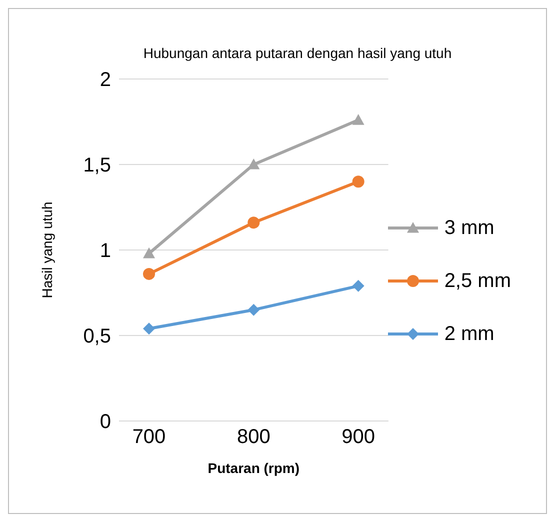  I want to click on x-axis-title: Putaran (rpm), so click(254, 468).